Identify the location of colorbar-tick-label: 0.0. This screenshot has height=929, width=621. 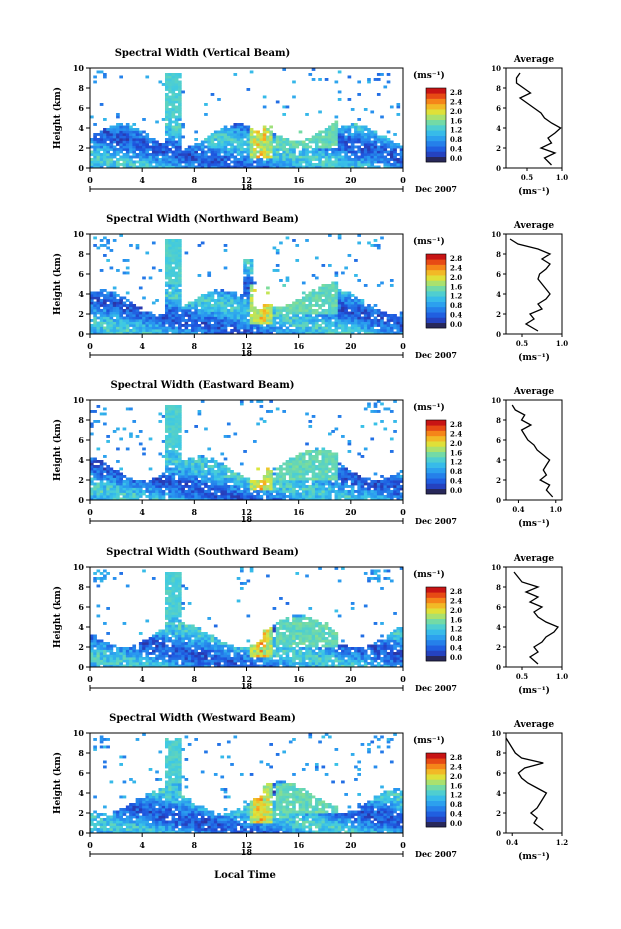
(456, 324).